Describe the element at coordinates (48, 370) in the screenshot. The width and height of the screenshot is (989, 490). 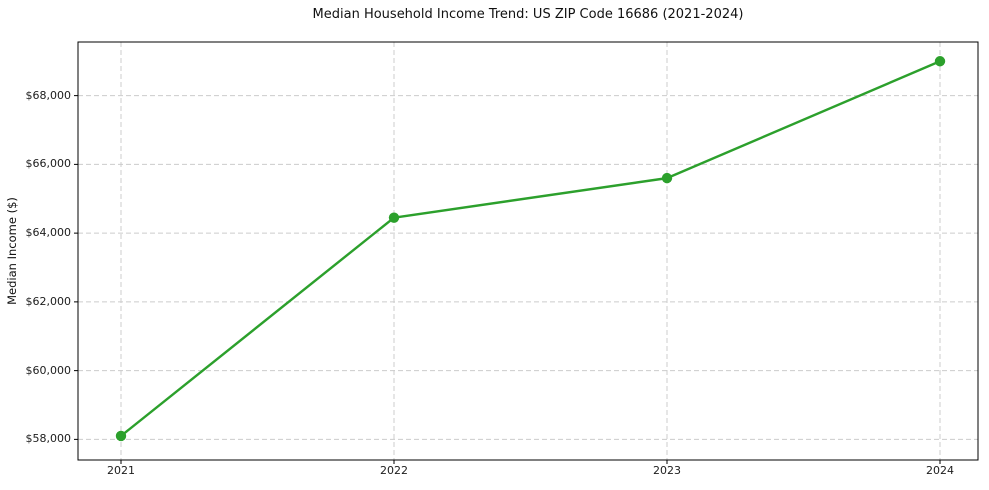
I see `y-tick-label: $60,000` at that location.